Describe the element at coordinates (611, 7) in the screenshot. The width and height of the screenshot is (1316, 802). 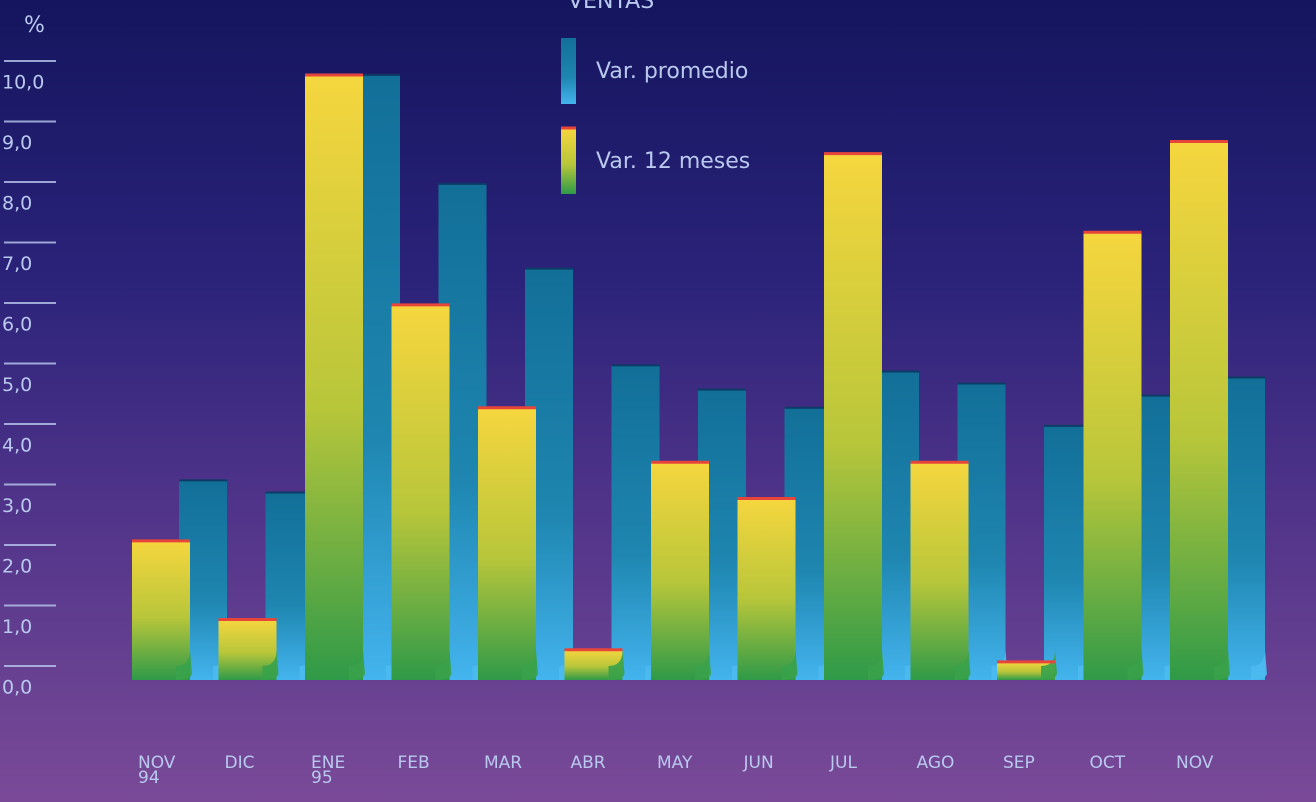
I see `chart-title: VENTAS` at that location.